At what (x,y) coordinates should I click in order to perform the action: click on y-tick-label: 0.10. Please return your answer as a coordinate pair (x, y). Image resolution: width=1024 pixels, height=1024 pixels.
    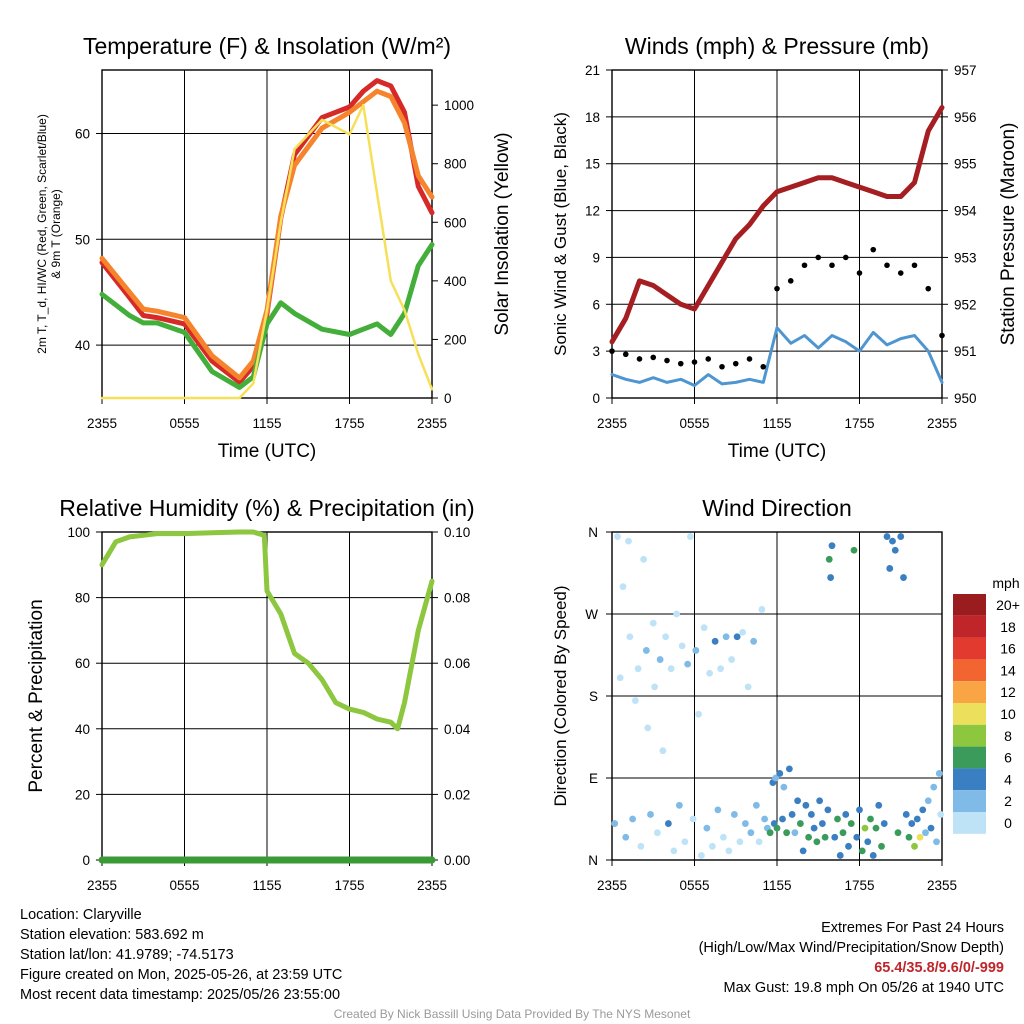
    Looking at the image, I should click on (457, 532).